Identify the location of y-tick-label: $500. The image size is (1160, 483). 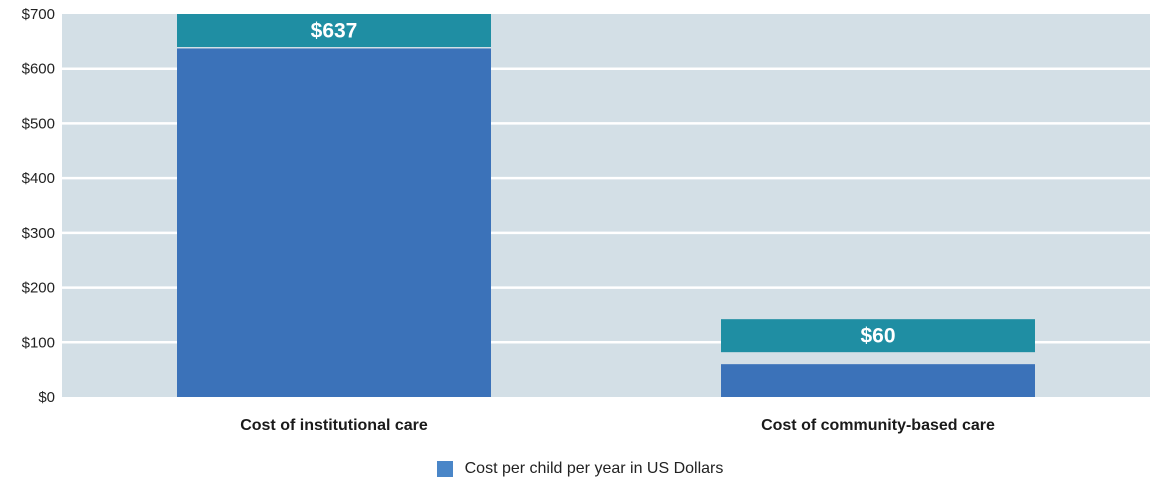
(38, 123).